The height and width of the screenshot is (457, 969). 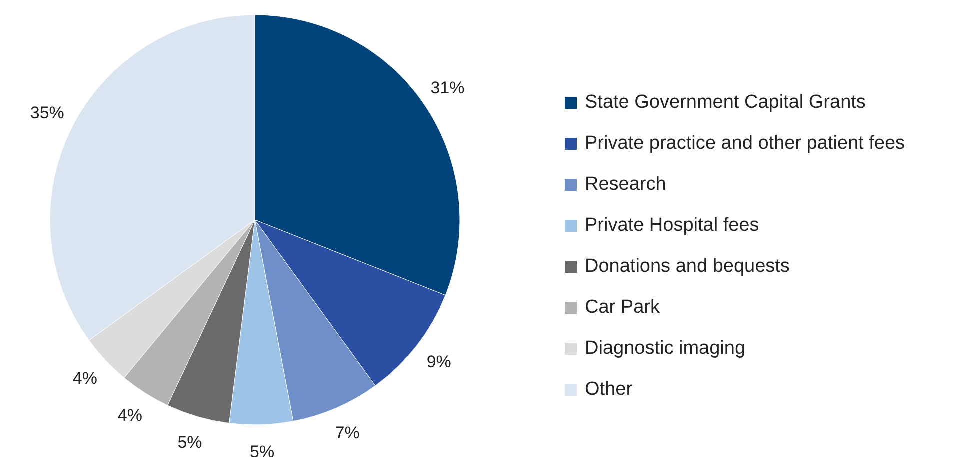 What do you see at coordinates (347, 432) in the screenshot?
I see `data-label: 7%` at bounding box center [347, 432].